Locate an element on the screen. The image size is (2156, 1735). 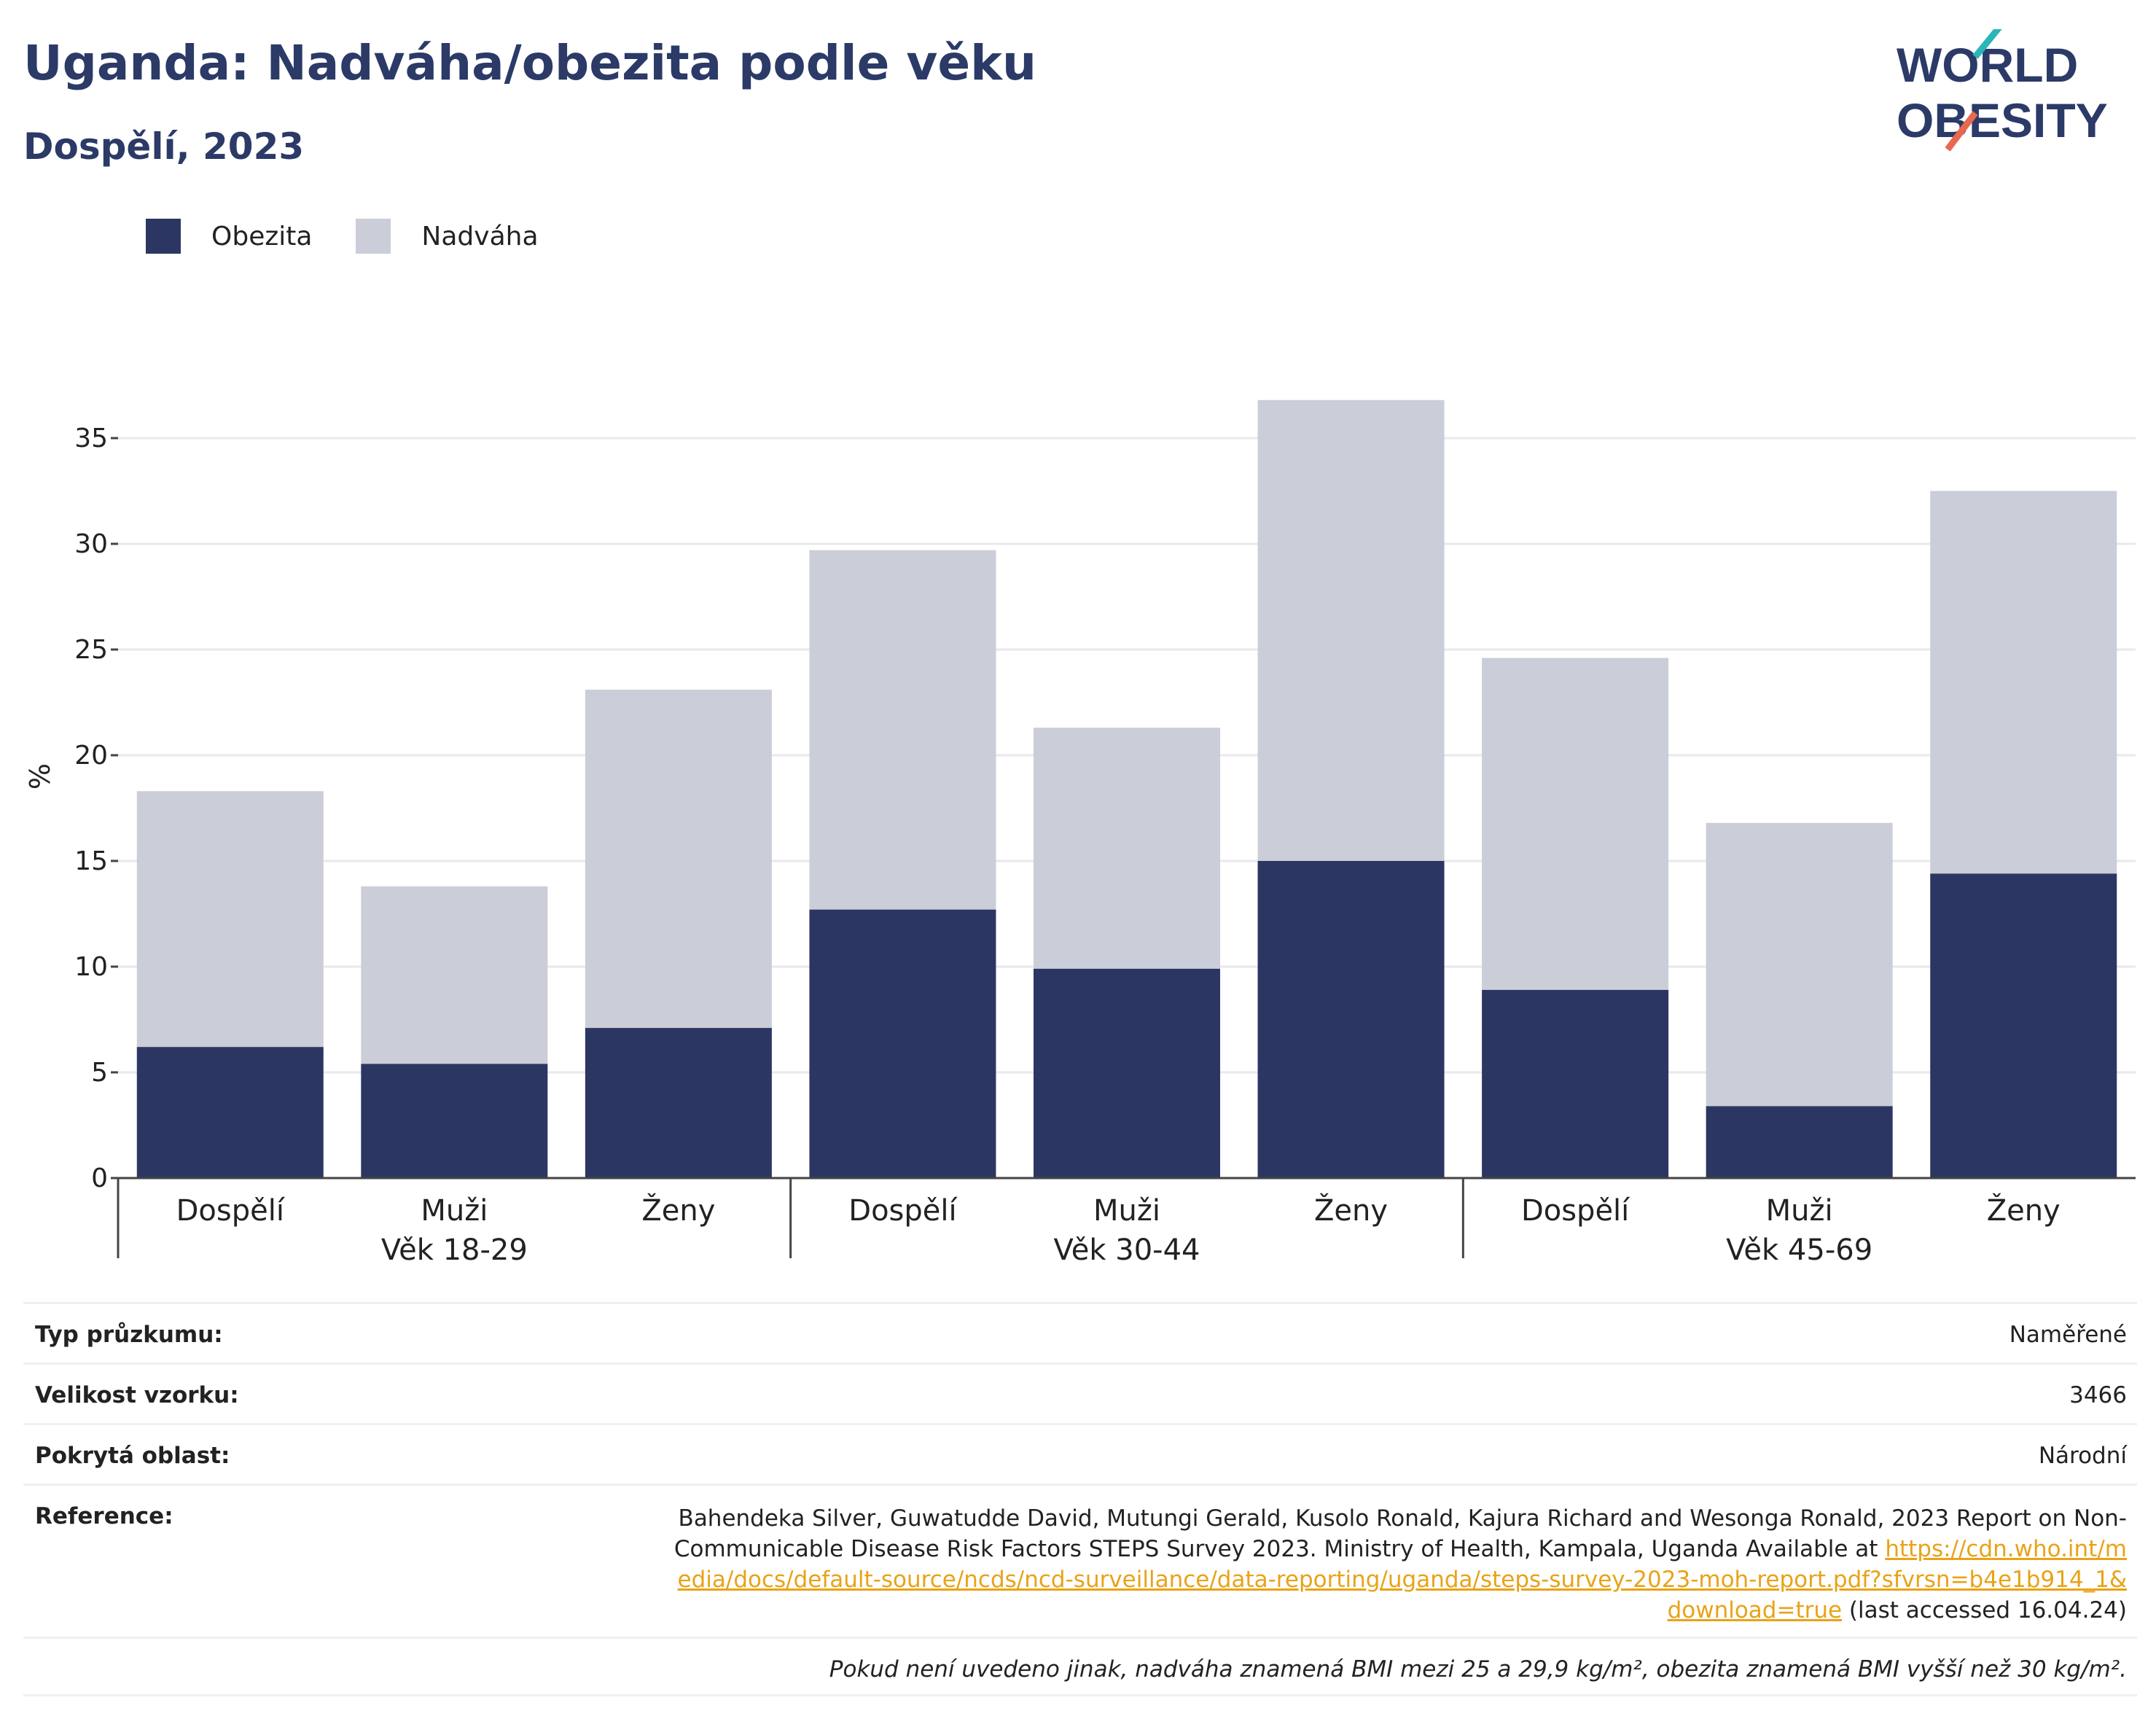
group-label: Věk 45-69 is located at coordinates (1799, 1250).